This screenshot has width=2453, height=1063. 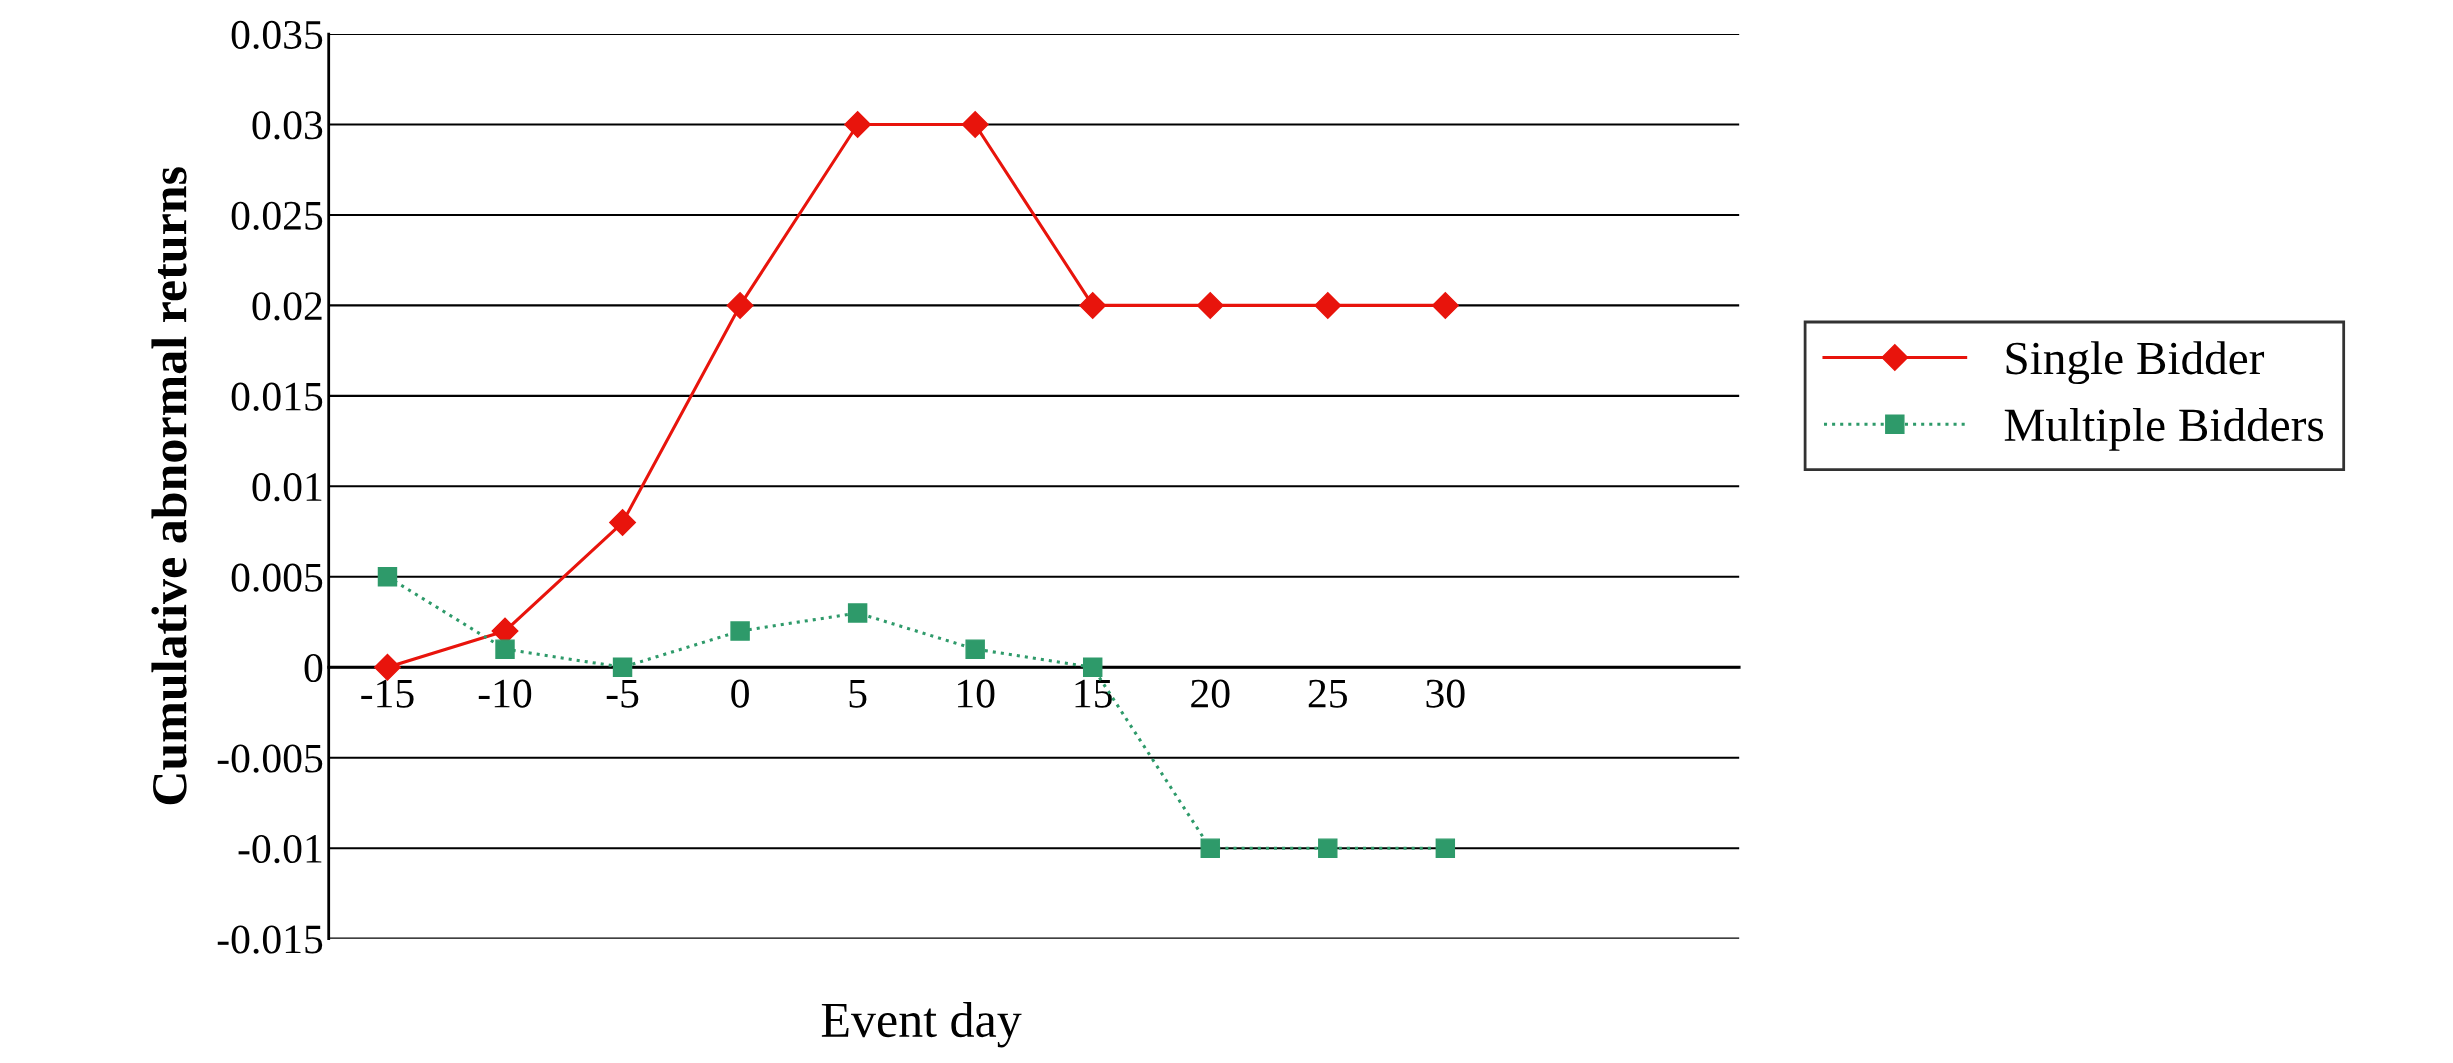 What do you see at coordinates (287, 306) in the screenshot?
I see `y-tick-label: 0.02` at bounding box center [287, 306].